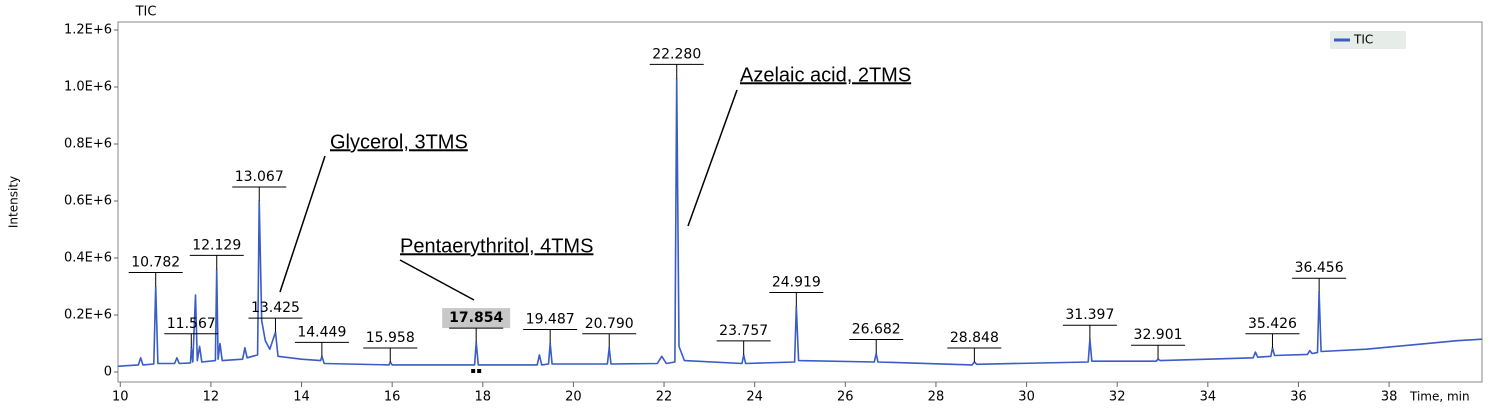 The height and width of the screenshot is (409, 1500). I want to click on x-tick-label: 10, so click(120, 397).